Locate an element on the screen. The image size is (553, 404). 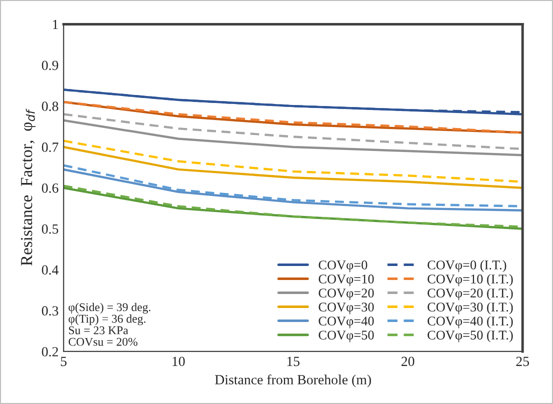
y-tick-label: 0.2 is located at coordinates (50, 351).